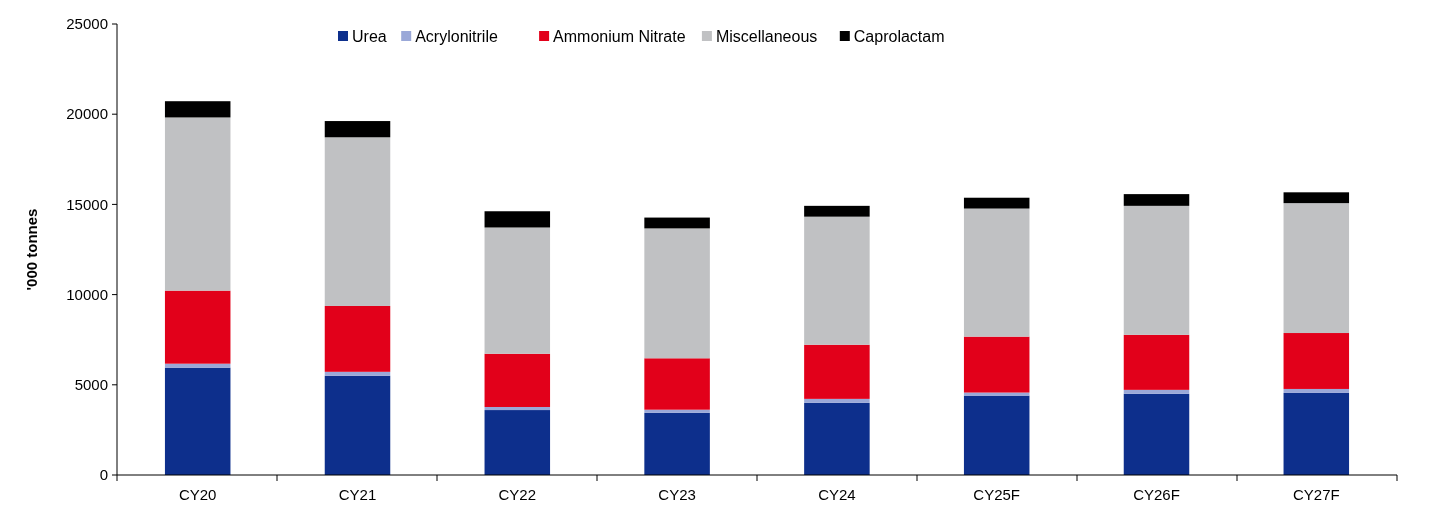 The image size is (1435, 514). I want to click on x-tick-label: CY27F, so click(1316, 494).